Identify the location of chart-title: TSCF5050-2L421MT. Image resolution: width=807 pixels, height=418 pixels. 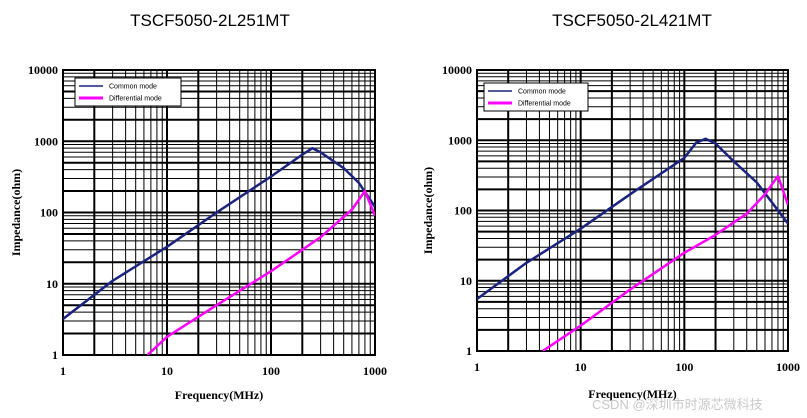
(632, 20).